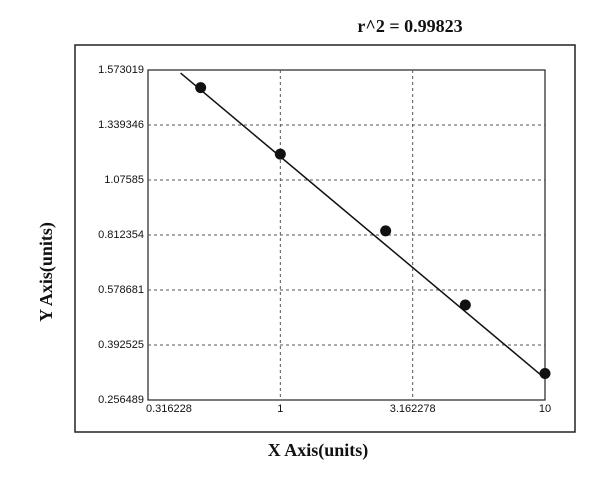  I want to click on y-tick-label: 0.812354, so click(121, 235).